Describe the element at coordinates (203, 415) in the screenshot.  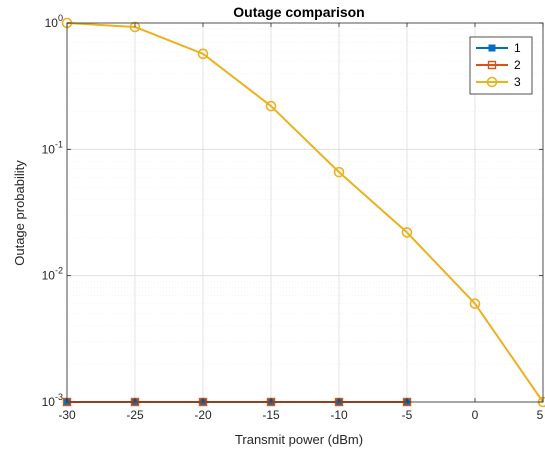
I see `x-tick-label: -20` at that location.